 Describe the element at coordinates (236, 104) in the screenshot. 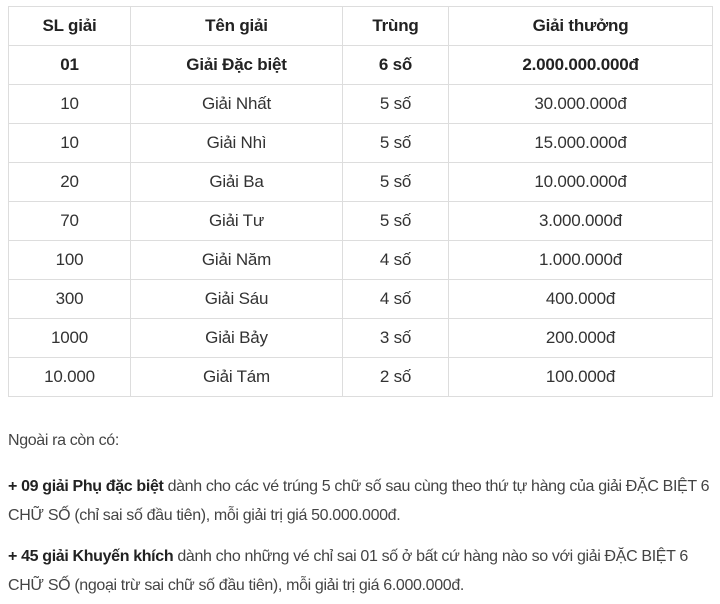

I see `cell-prize-name: Giải Nhất` at that location.